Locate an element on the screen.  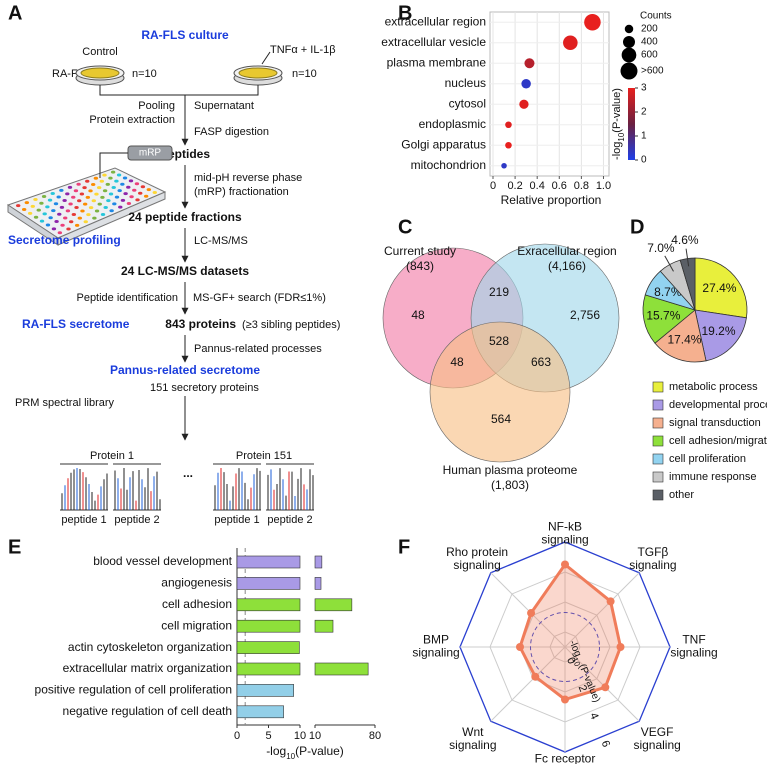
x-tick-label: 10 is located at coordinates (300, 736).